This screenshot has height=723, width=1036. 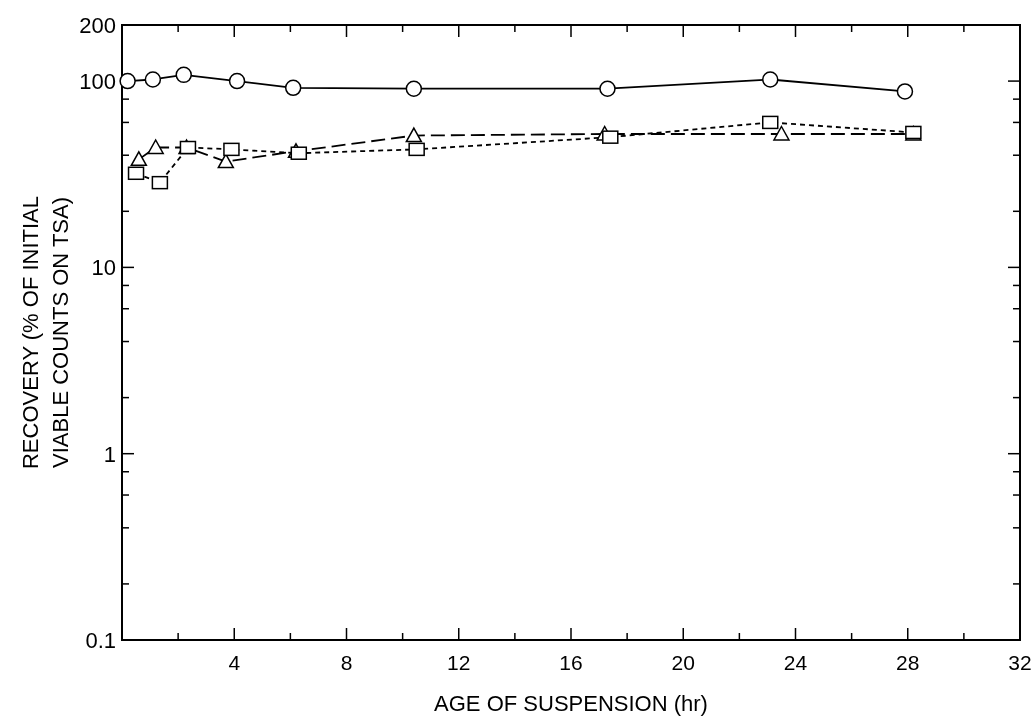 What do you see at coordinates (45, 332) in the screenshot?
I see `y-axis-title: RECOVERY (% OF INITIAL VIABLE COUNTS ON TSA)` at bounding box center [45, 332].